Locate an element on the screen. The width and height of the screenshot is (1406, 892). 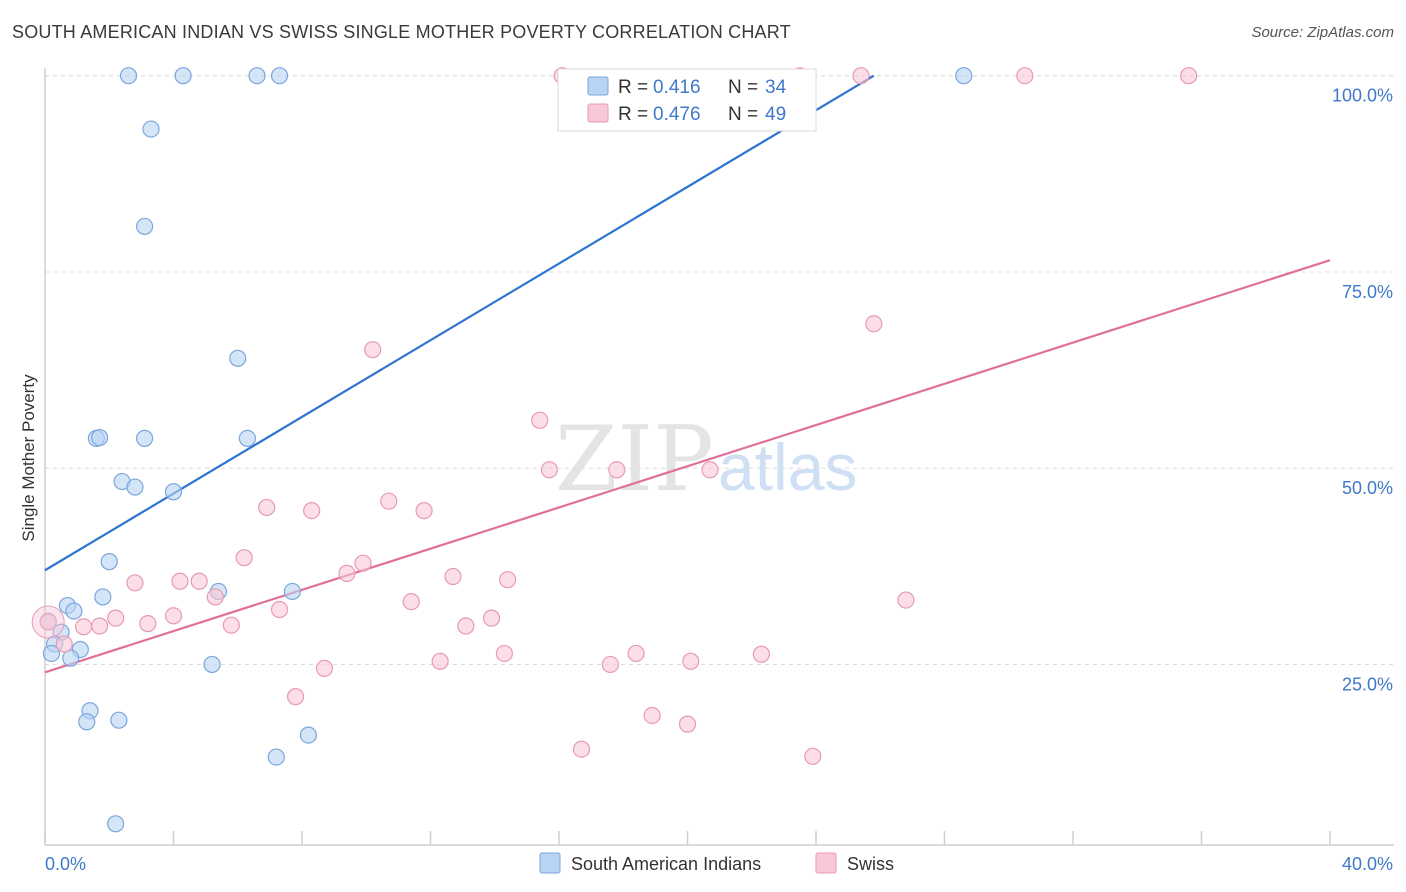
legend-n-value-2: 49 is located at coordinates (775, 114).